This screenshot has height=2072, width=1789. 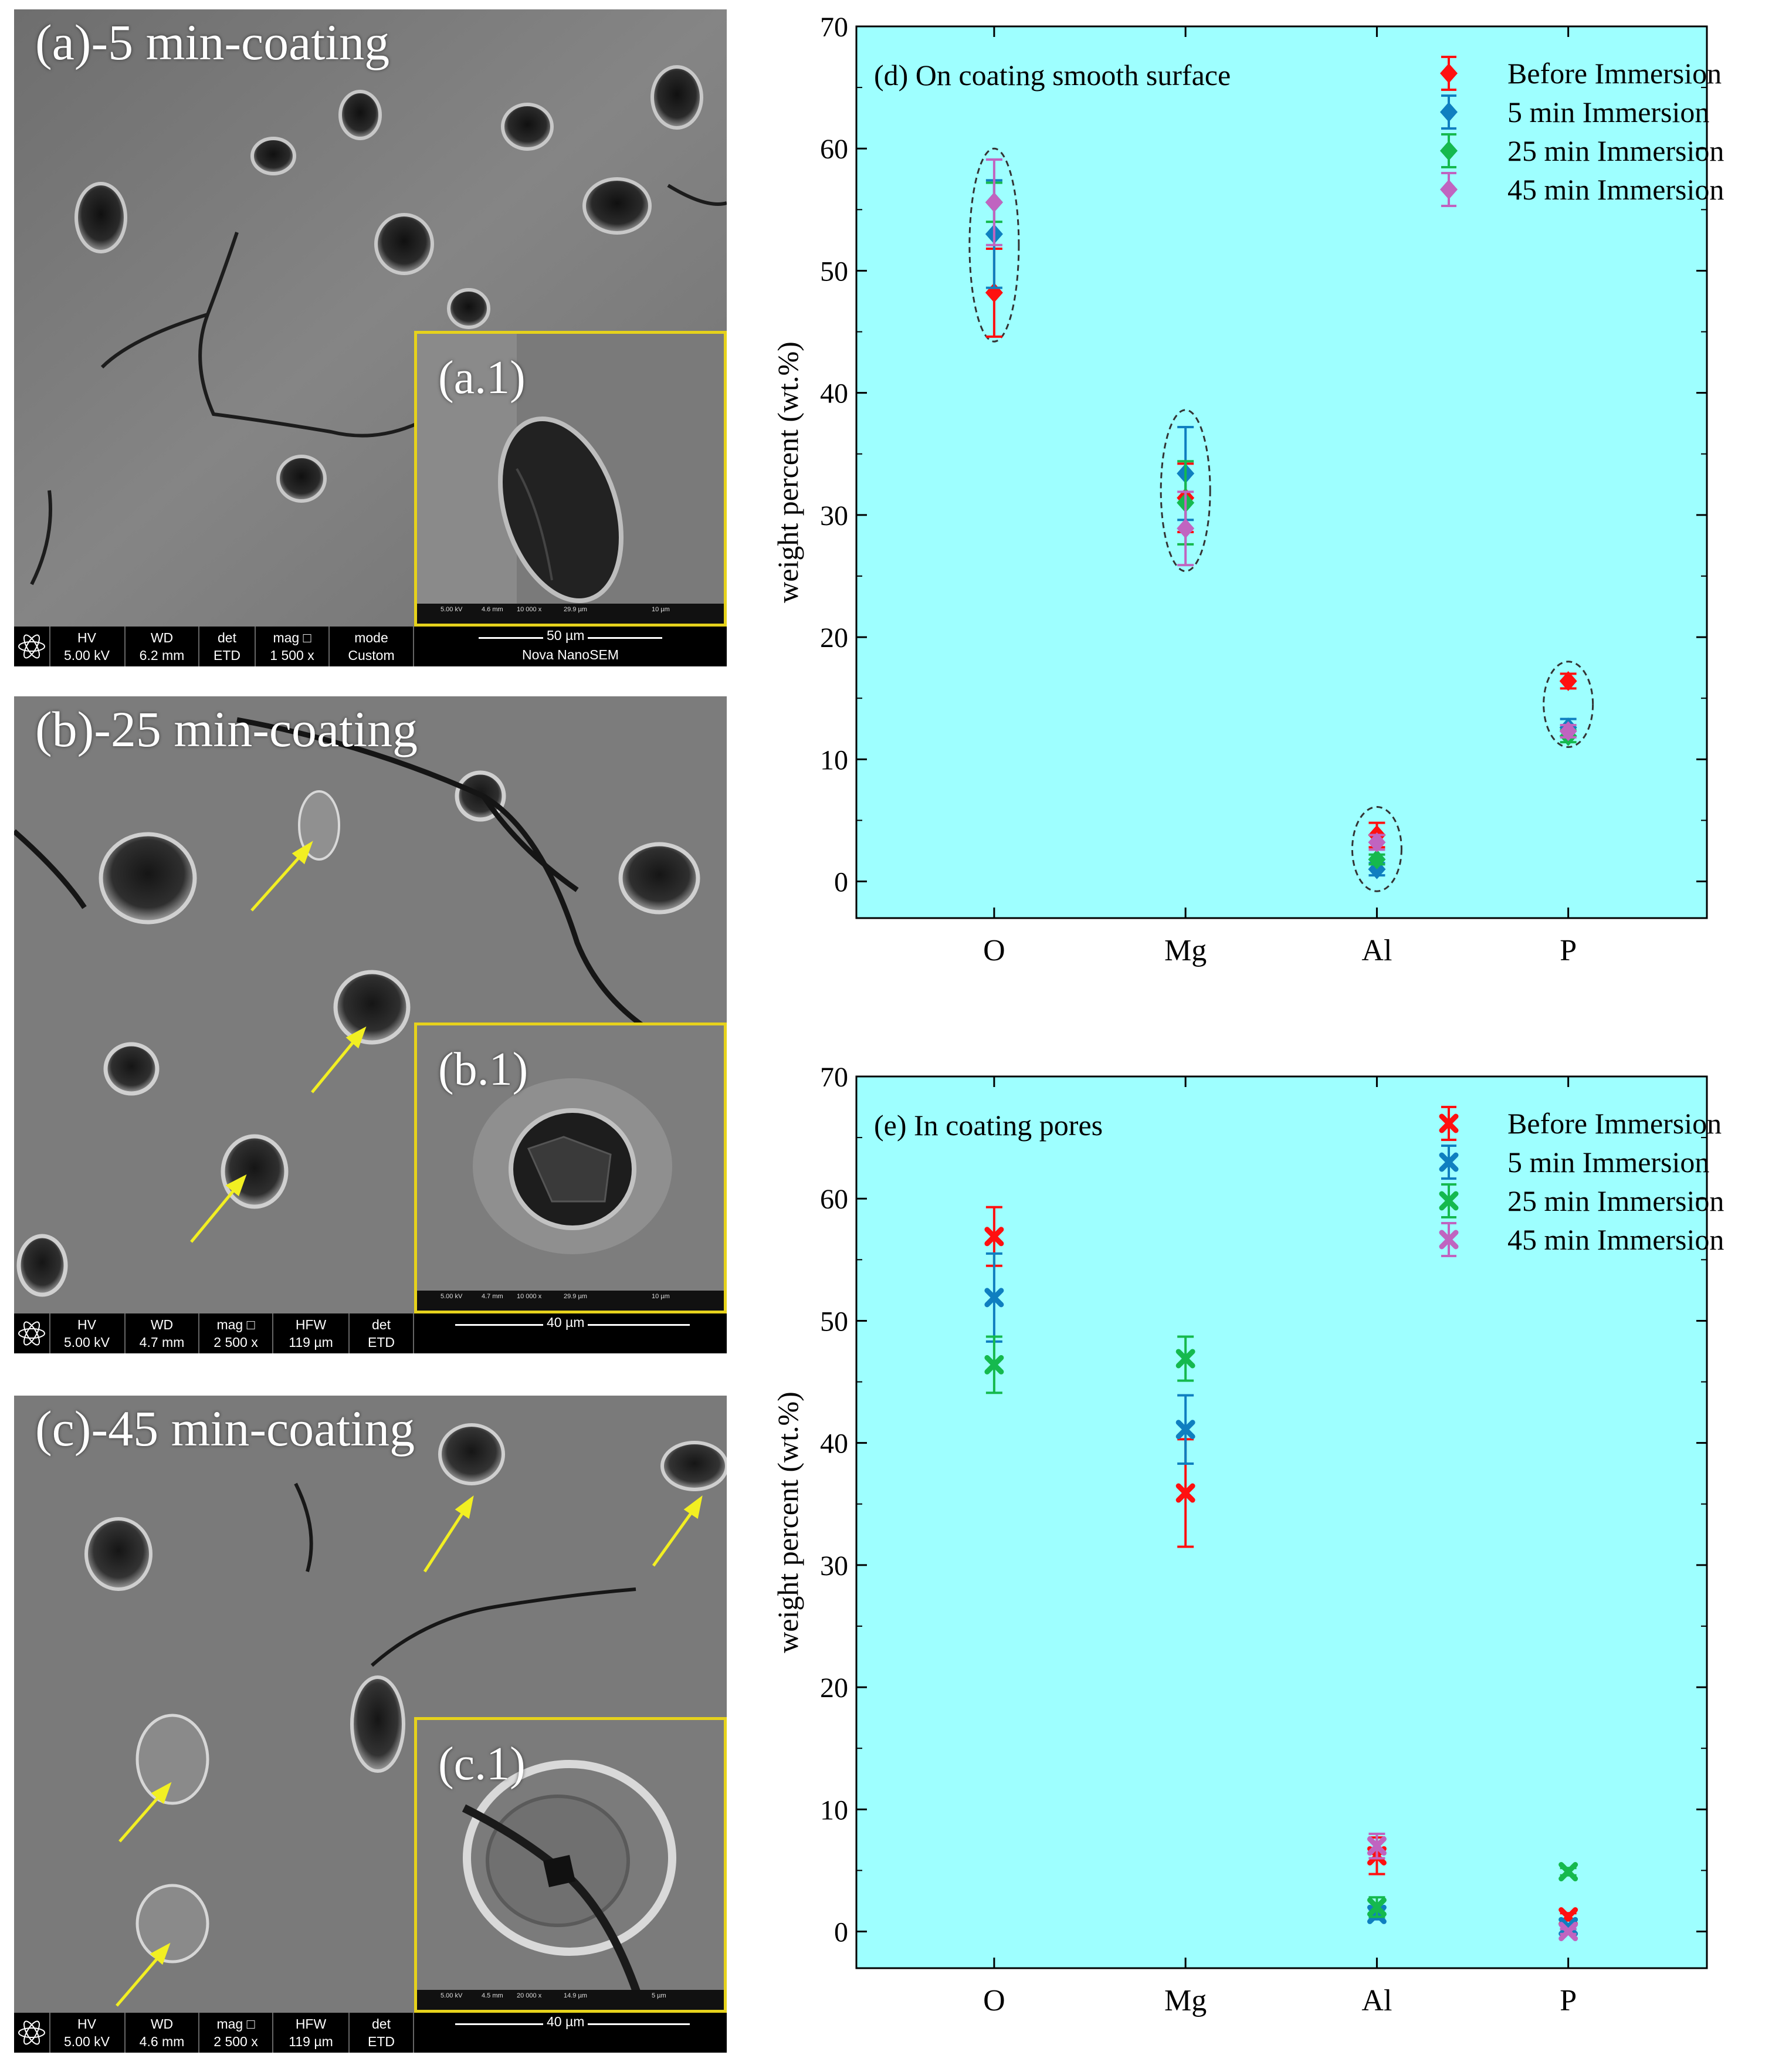 What do you see at coordinates (570, 655) in the screenshot?
I see `panel-a-instrument: Nova NanoSEM` at bounding box center [570, 655].